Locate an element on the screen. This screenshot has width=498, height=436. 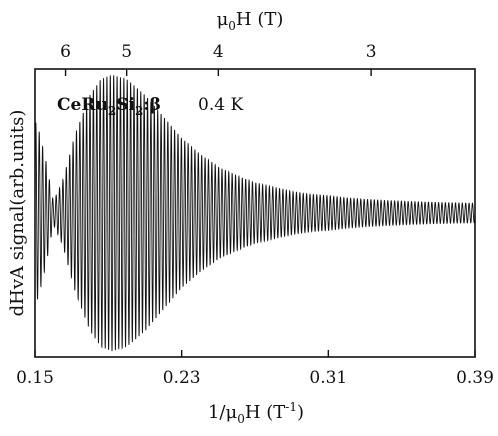
temperature-label: 0.4 K is located at coordinates (220, 105).